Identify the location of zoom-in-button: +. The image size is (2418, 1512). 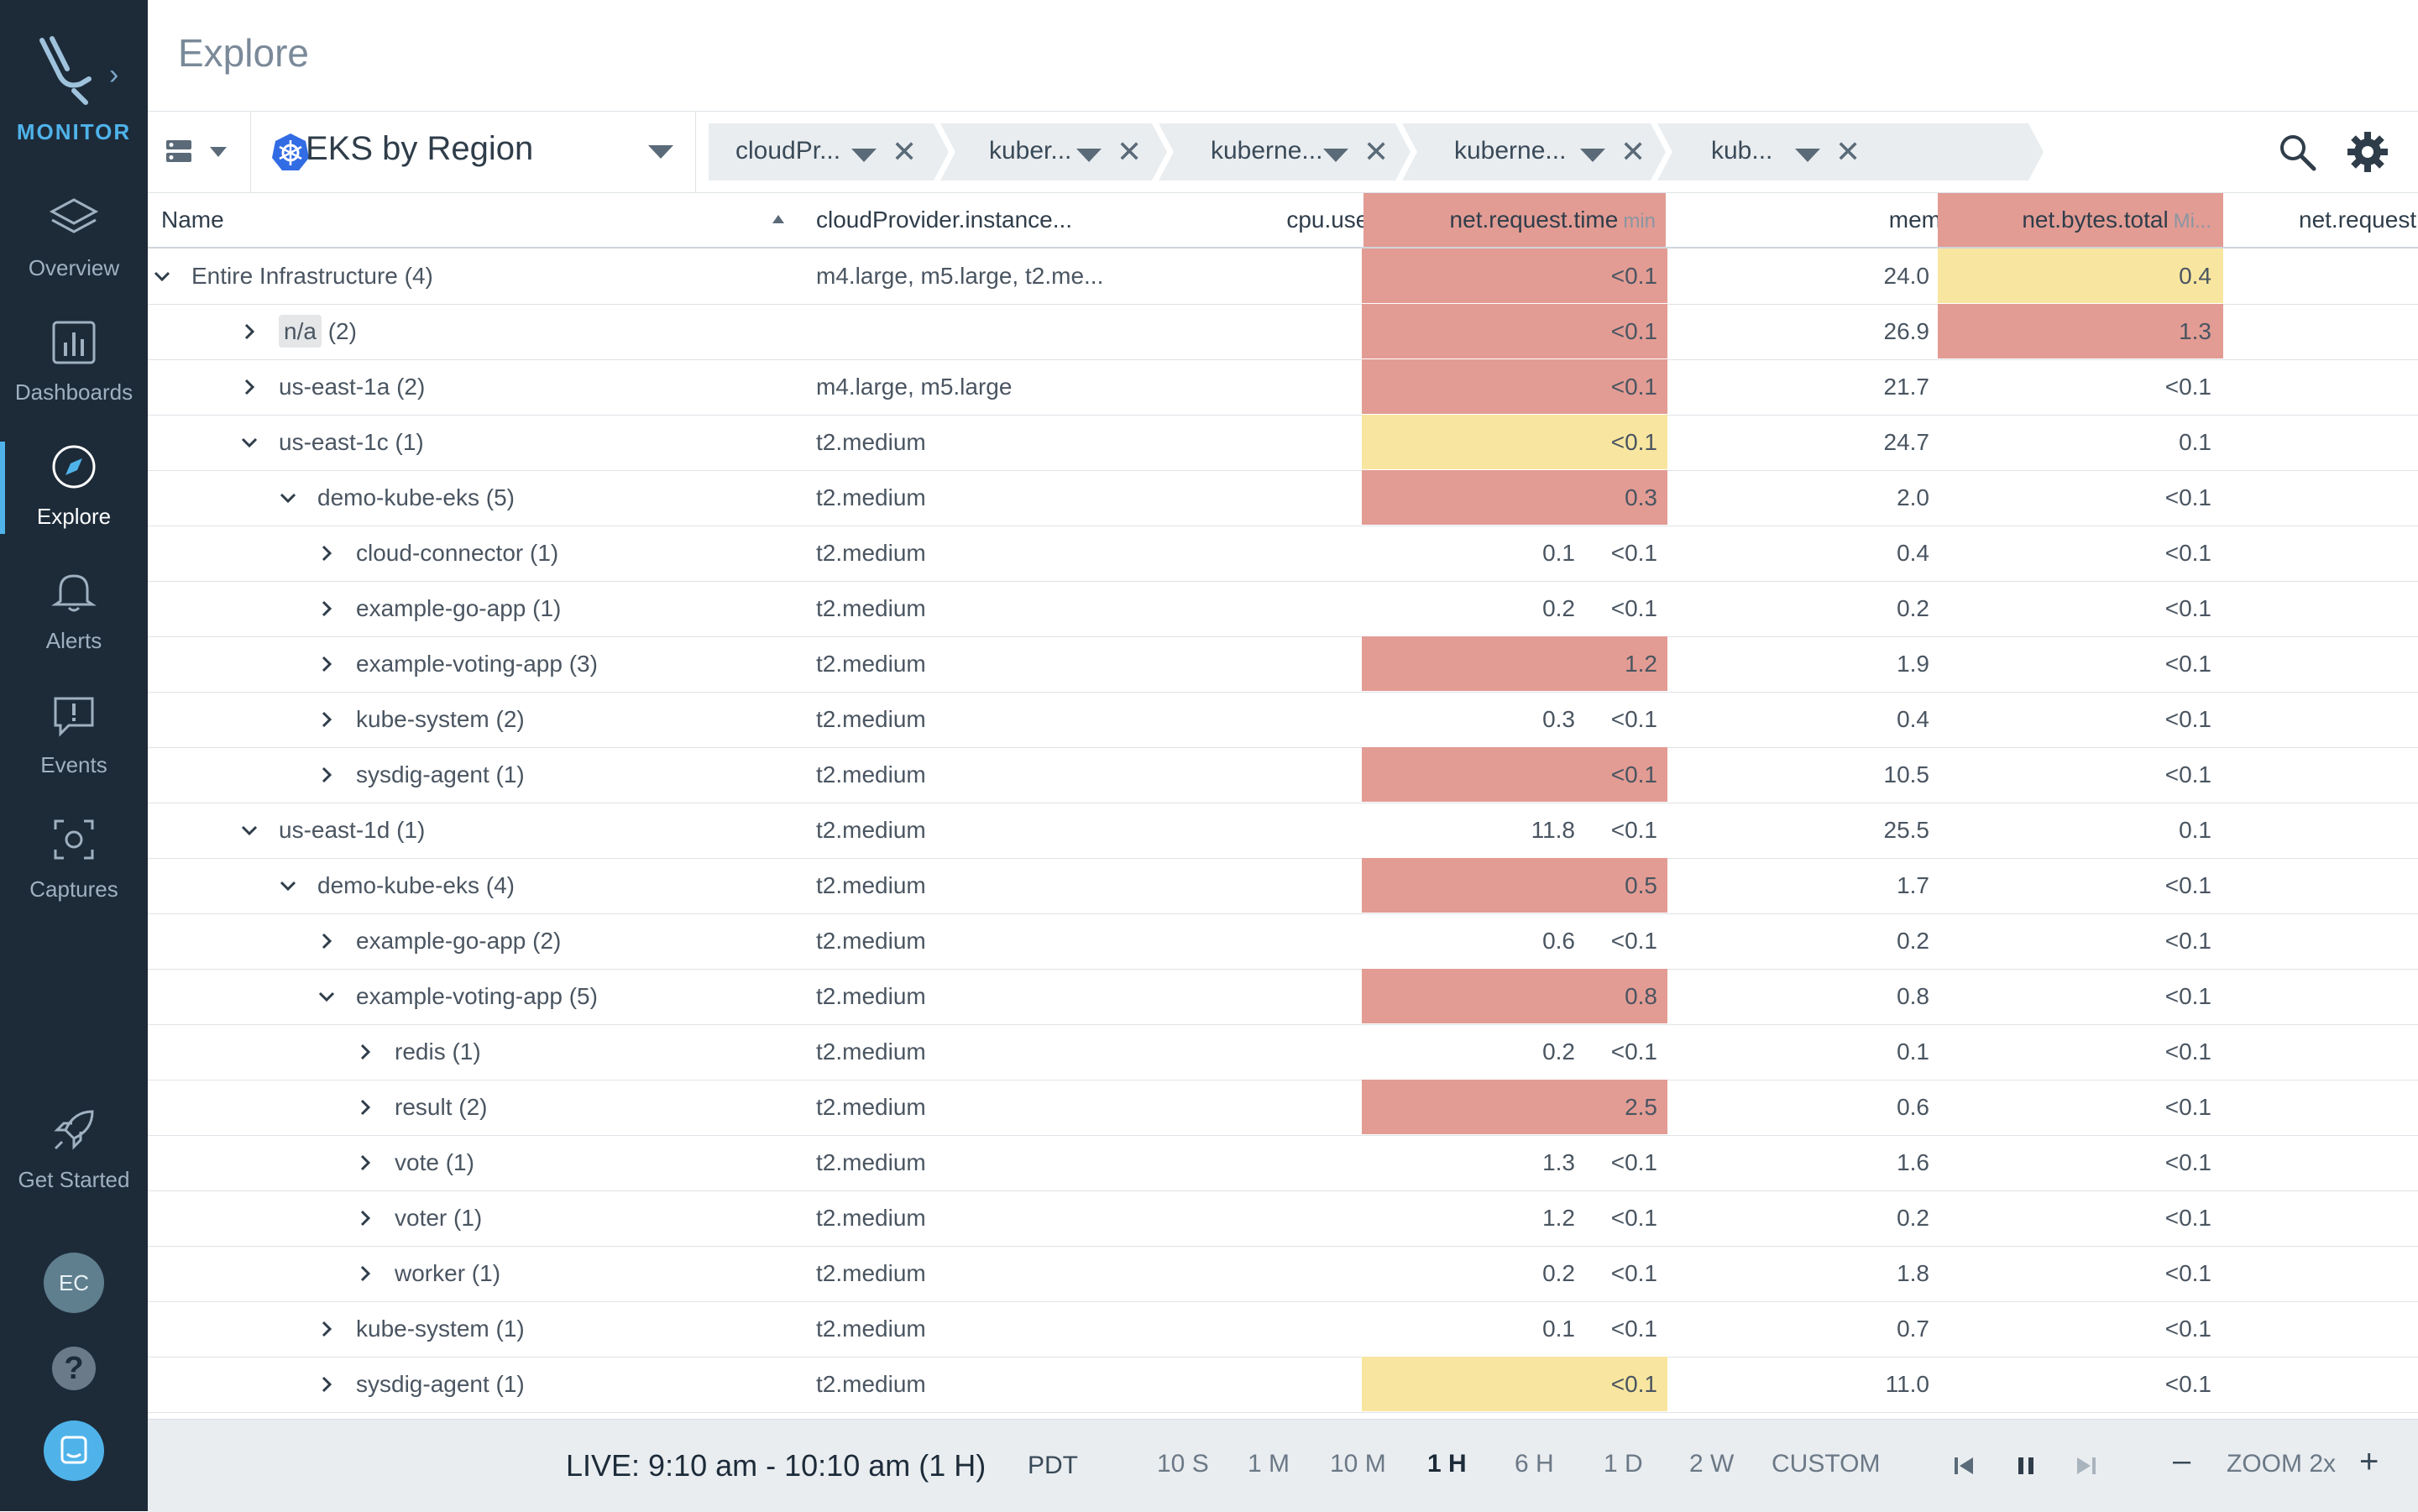
(2369, 1461).